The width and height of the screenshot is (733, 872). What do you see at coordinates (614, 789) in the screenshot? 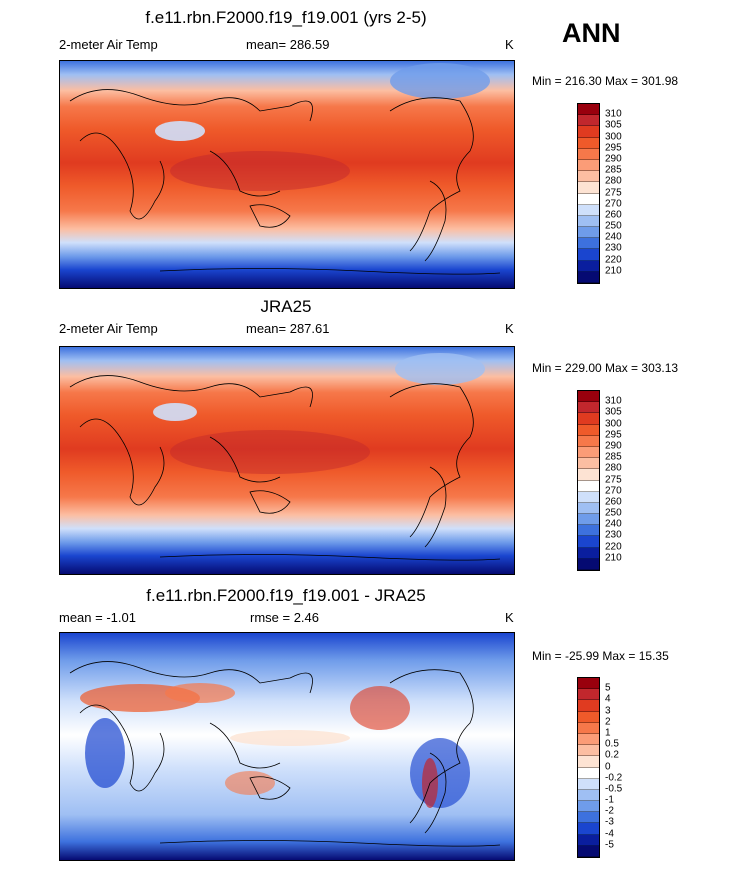
I see `panel3-colorbar-tick-label: -0.5` at bounding box center [614, 789].